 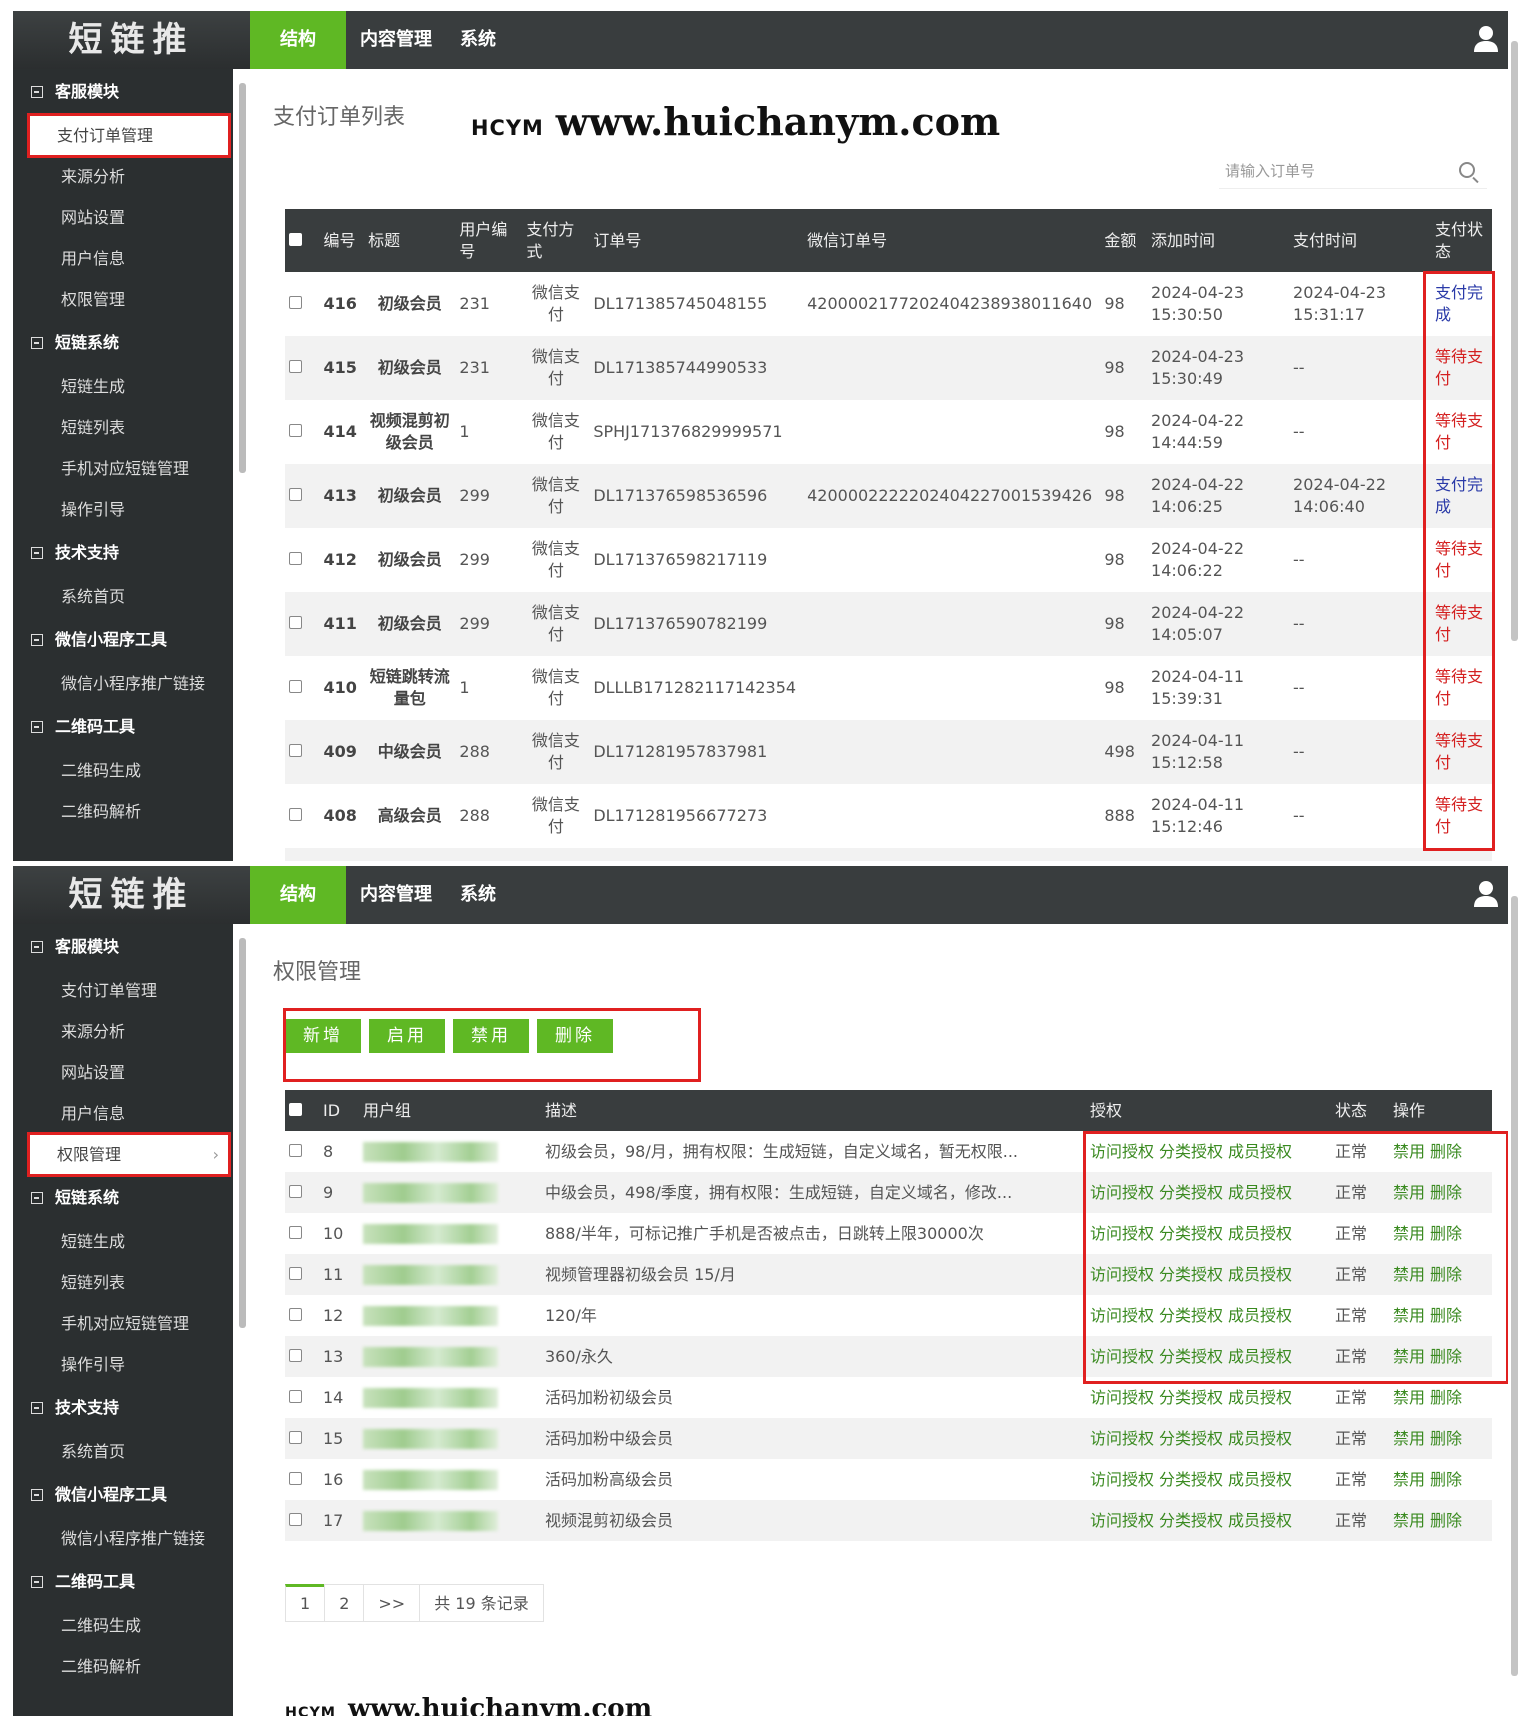 What do you see at coordinates (696, 752) in the screenshot?
I see `cell-order: DL171281957837981` at bounding box center [696, 752].